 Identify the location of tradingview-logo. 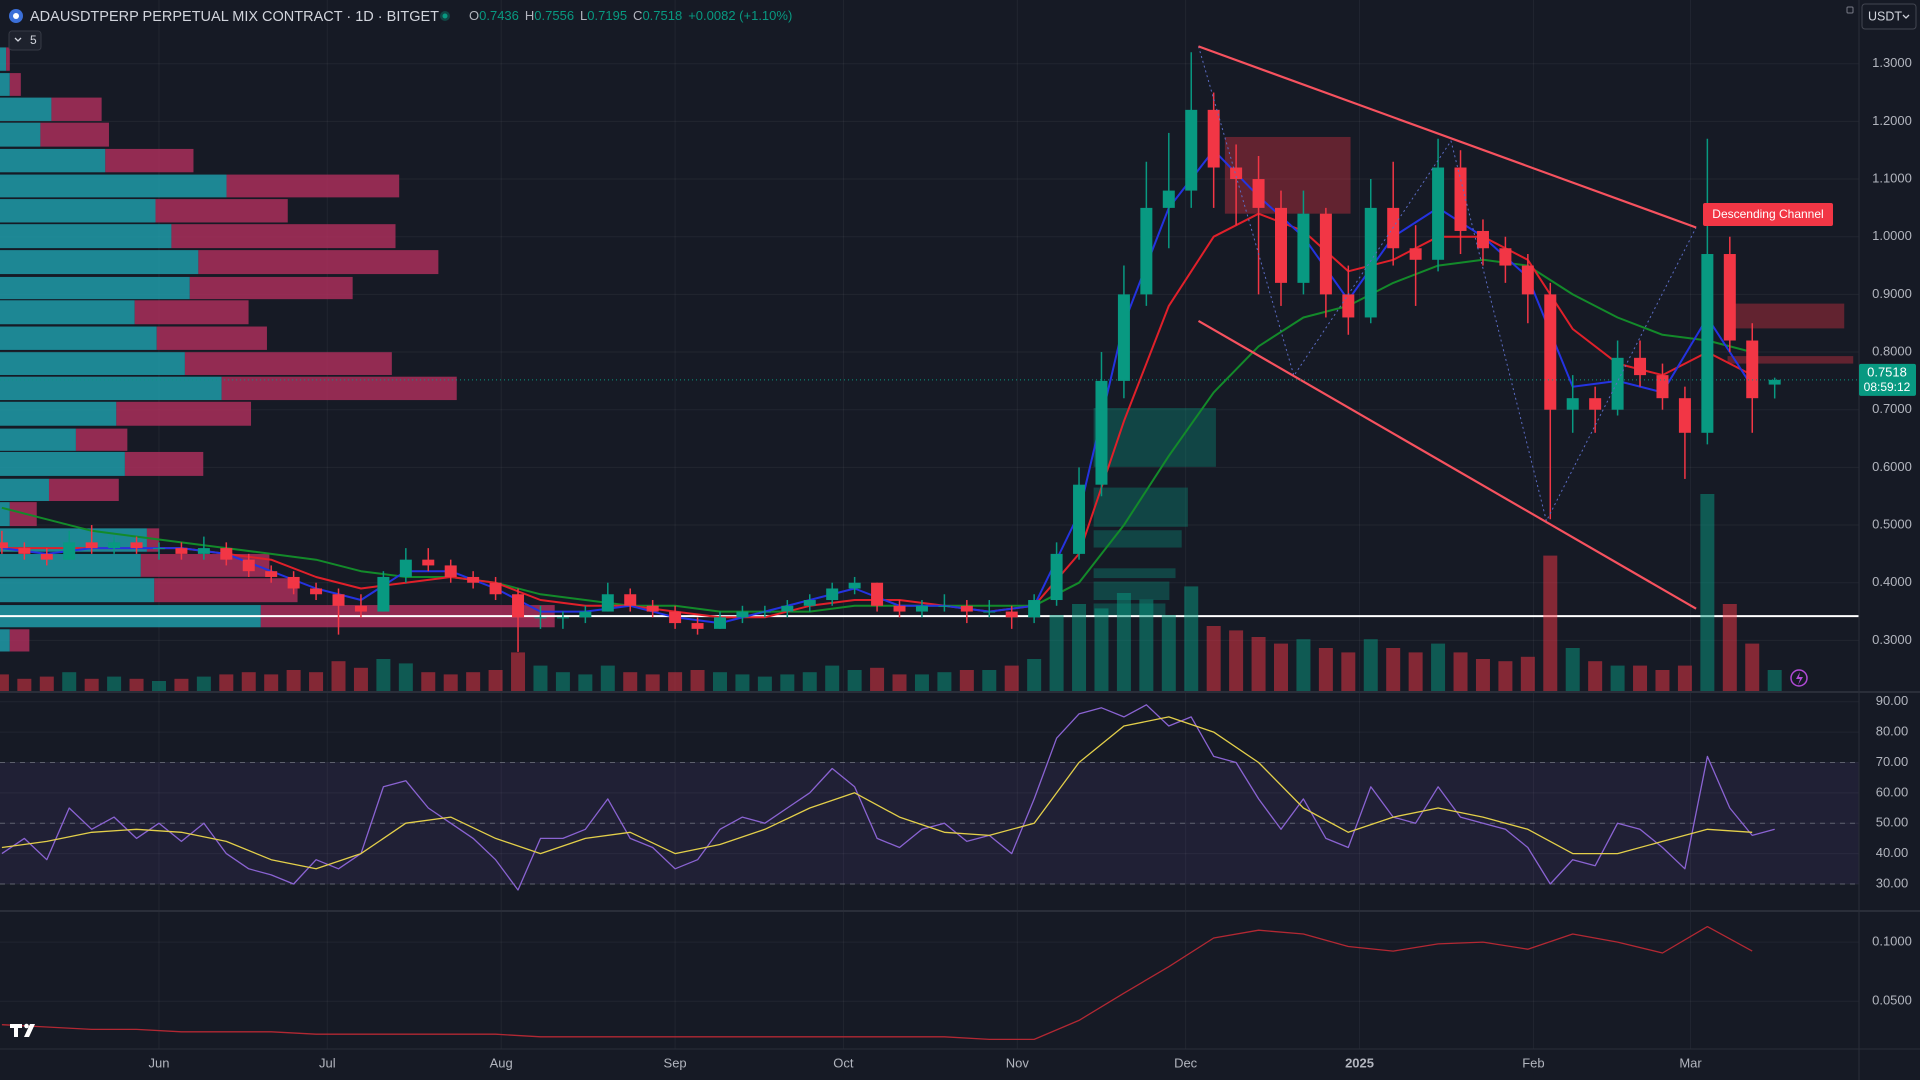
(22, 1030).